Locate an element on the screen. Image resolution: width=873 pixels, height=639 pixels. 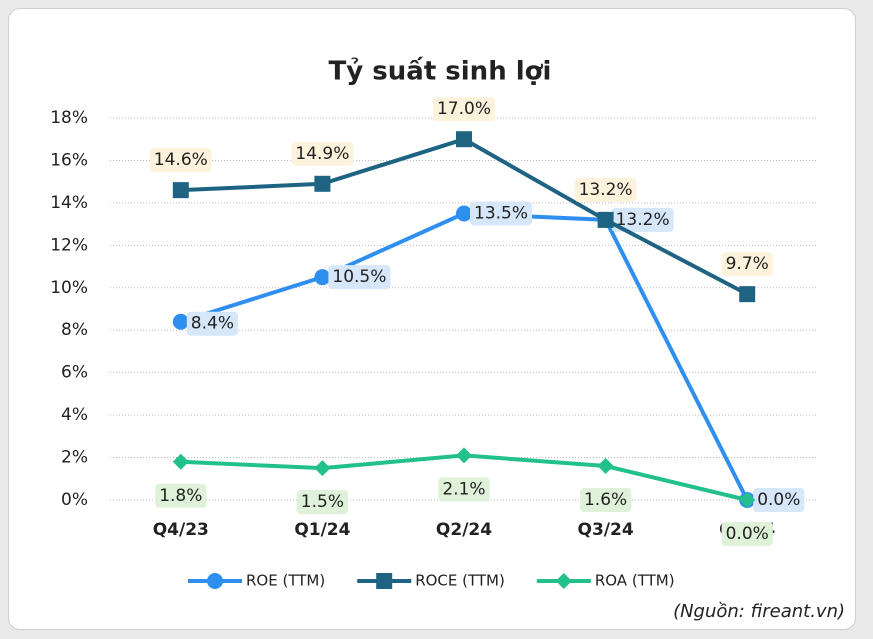
data-label: 1.8% is located at coordinates (180, 496).